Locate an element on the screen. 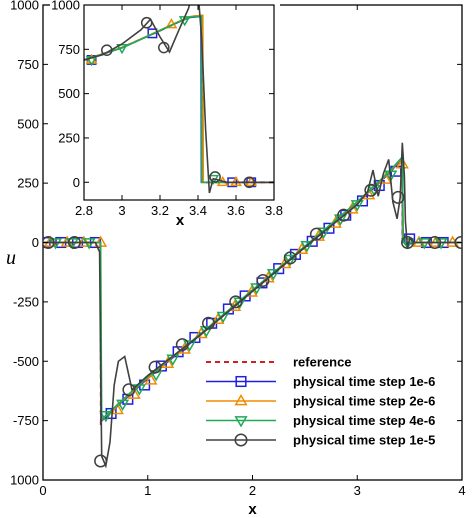 This screenshot has height=518, width=474. main-y-tick-label: 250 is located at coordinates (28, 183).